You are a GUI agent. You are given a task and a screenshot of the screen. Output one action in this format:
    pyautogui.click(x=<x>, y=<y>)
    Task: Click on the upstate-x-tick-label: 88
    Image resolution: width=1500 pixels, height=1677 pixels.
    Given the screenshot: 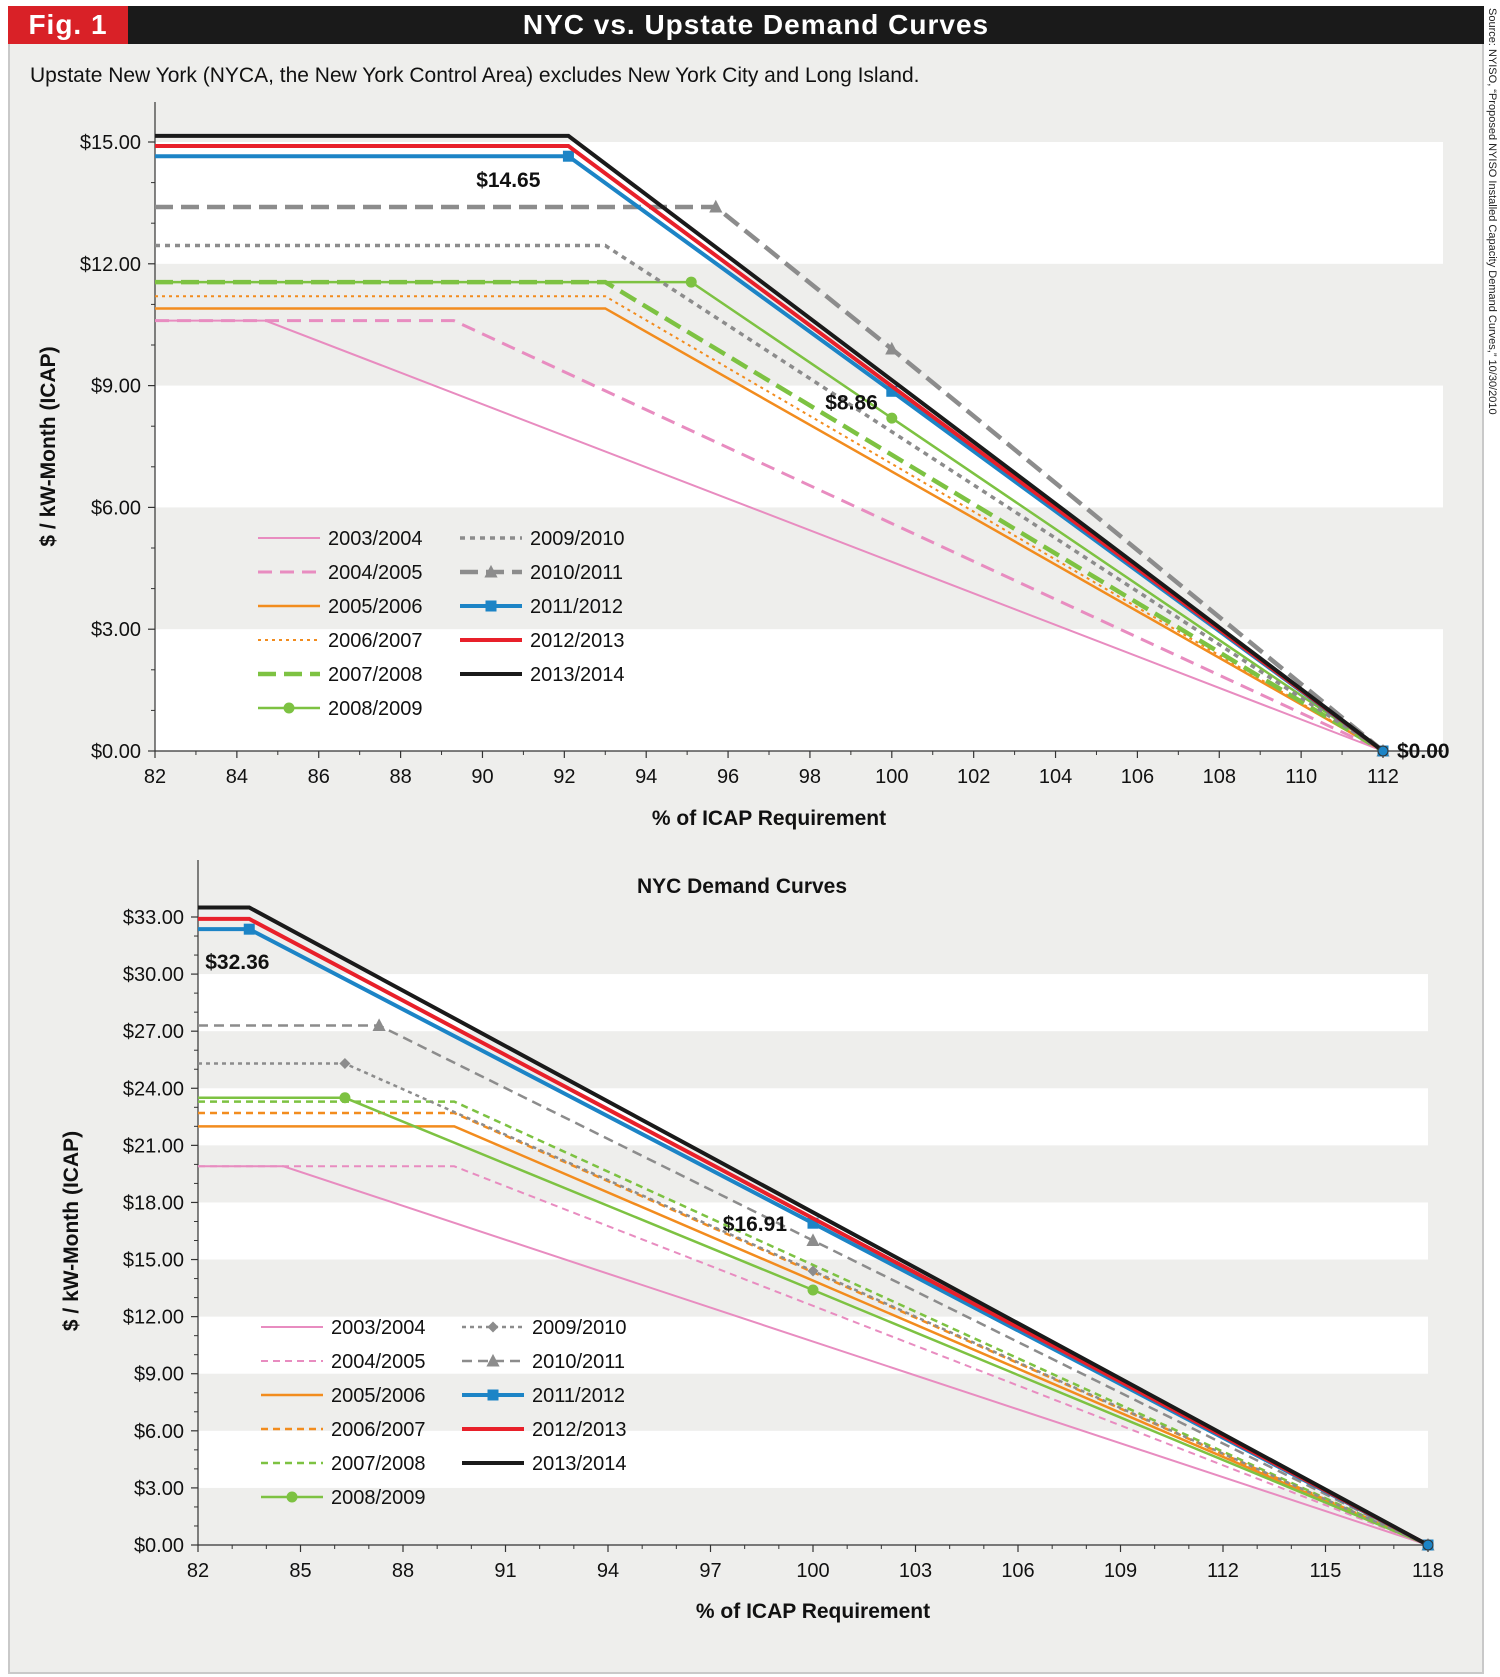 What is the action you would take?
    pyautogui.click(x=400, y=777)
    